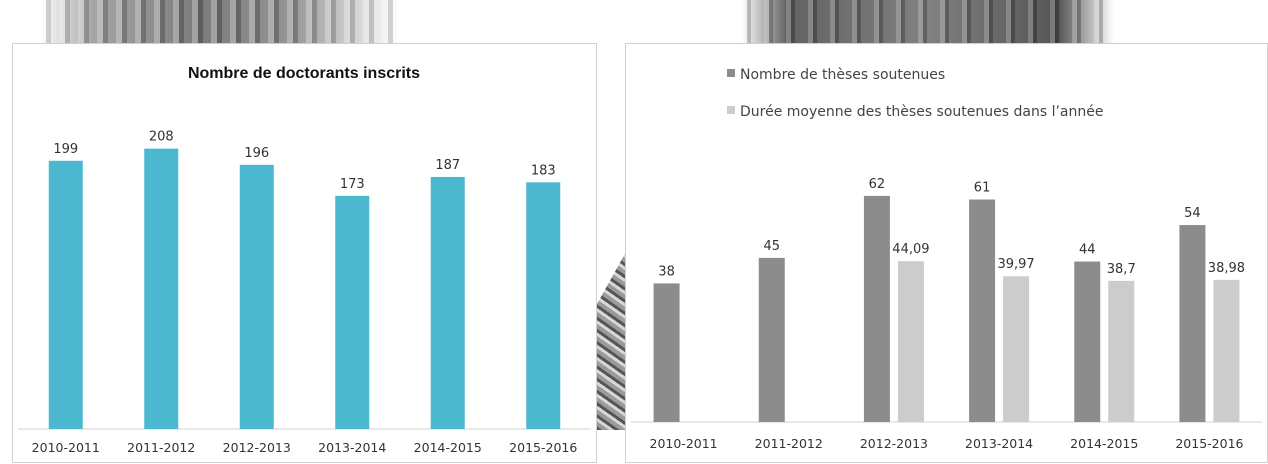 Image resolution: width=1268 pixels, height=464 pixels. Describe the element at coordinates (256, 296) in the screenshot. I see `bar-2012-2013` at that location.